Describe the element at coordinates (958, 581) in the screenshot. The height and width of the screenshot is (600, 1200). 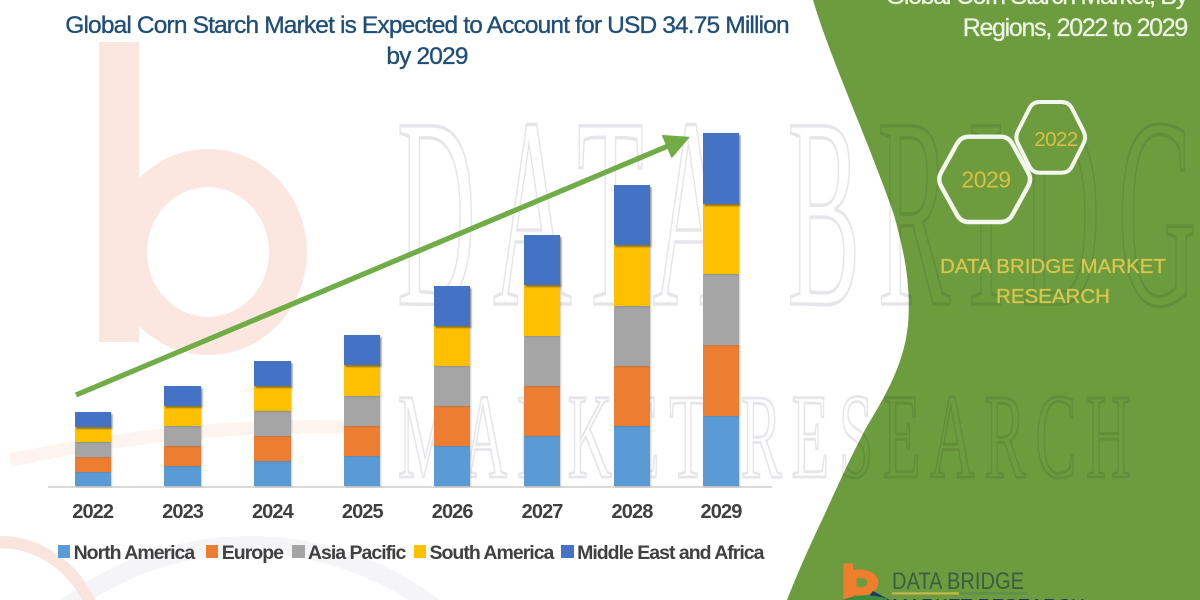
I see `svg-text: DATA BRIDGE` at that location.